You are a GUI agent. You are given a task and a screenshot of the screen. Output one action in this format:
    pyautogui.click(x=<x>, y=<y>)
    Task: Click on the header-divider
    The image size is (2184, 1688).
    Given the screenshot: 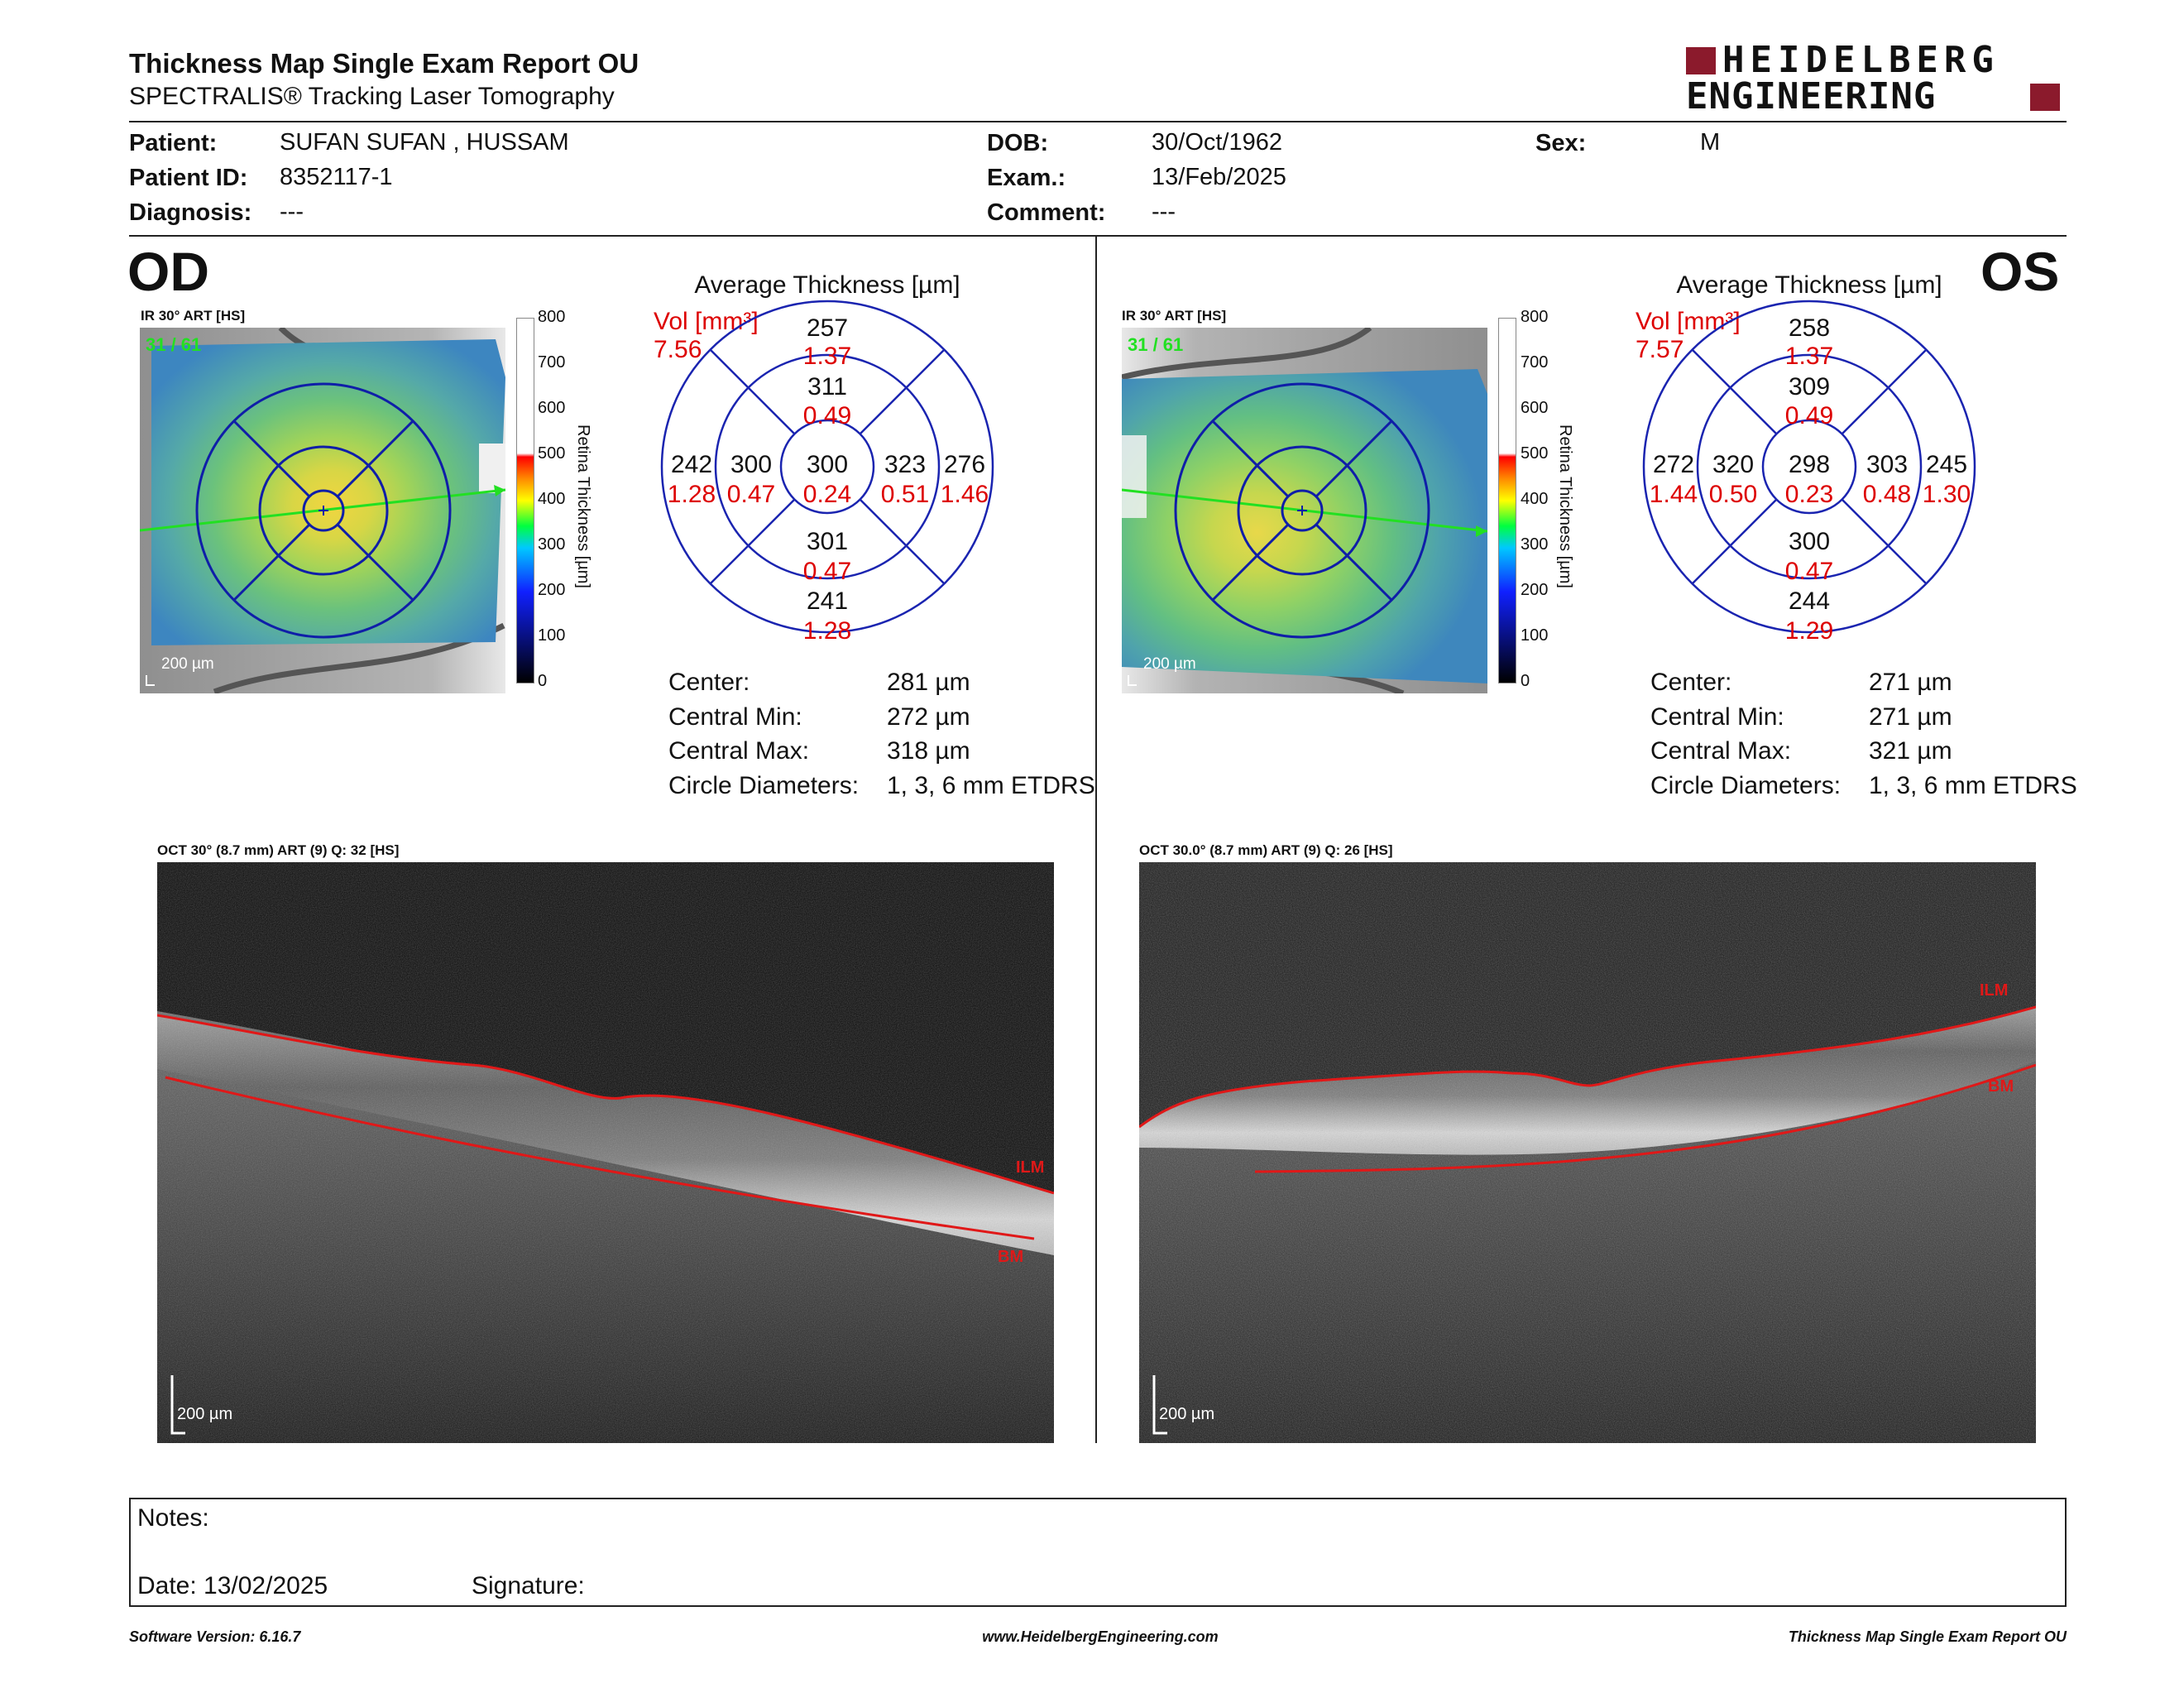 What is the action you would take?
    pyautogui.click(x=1098, y=121)
    